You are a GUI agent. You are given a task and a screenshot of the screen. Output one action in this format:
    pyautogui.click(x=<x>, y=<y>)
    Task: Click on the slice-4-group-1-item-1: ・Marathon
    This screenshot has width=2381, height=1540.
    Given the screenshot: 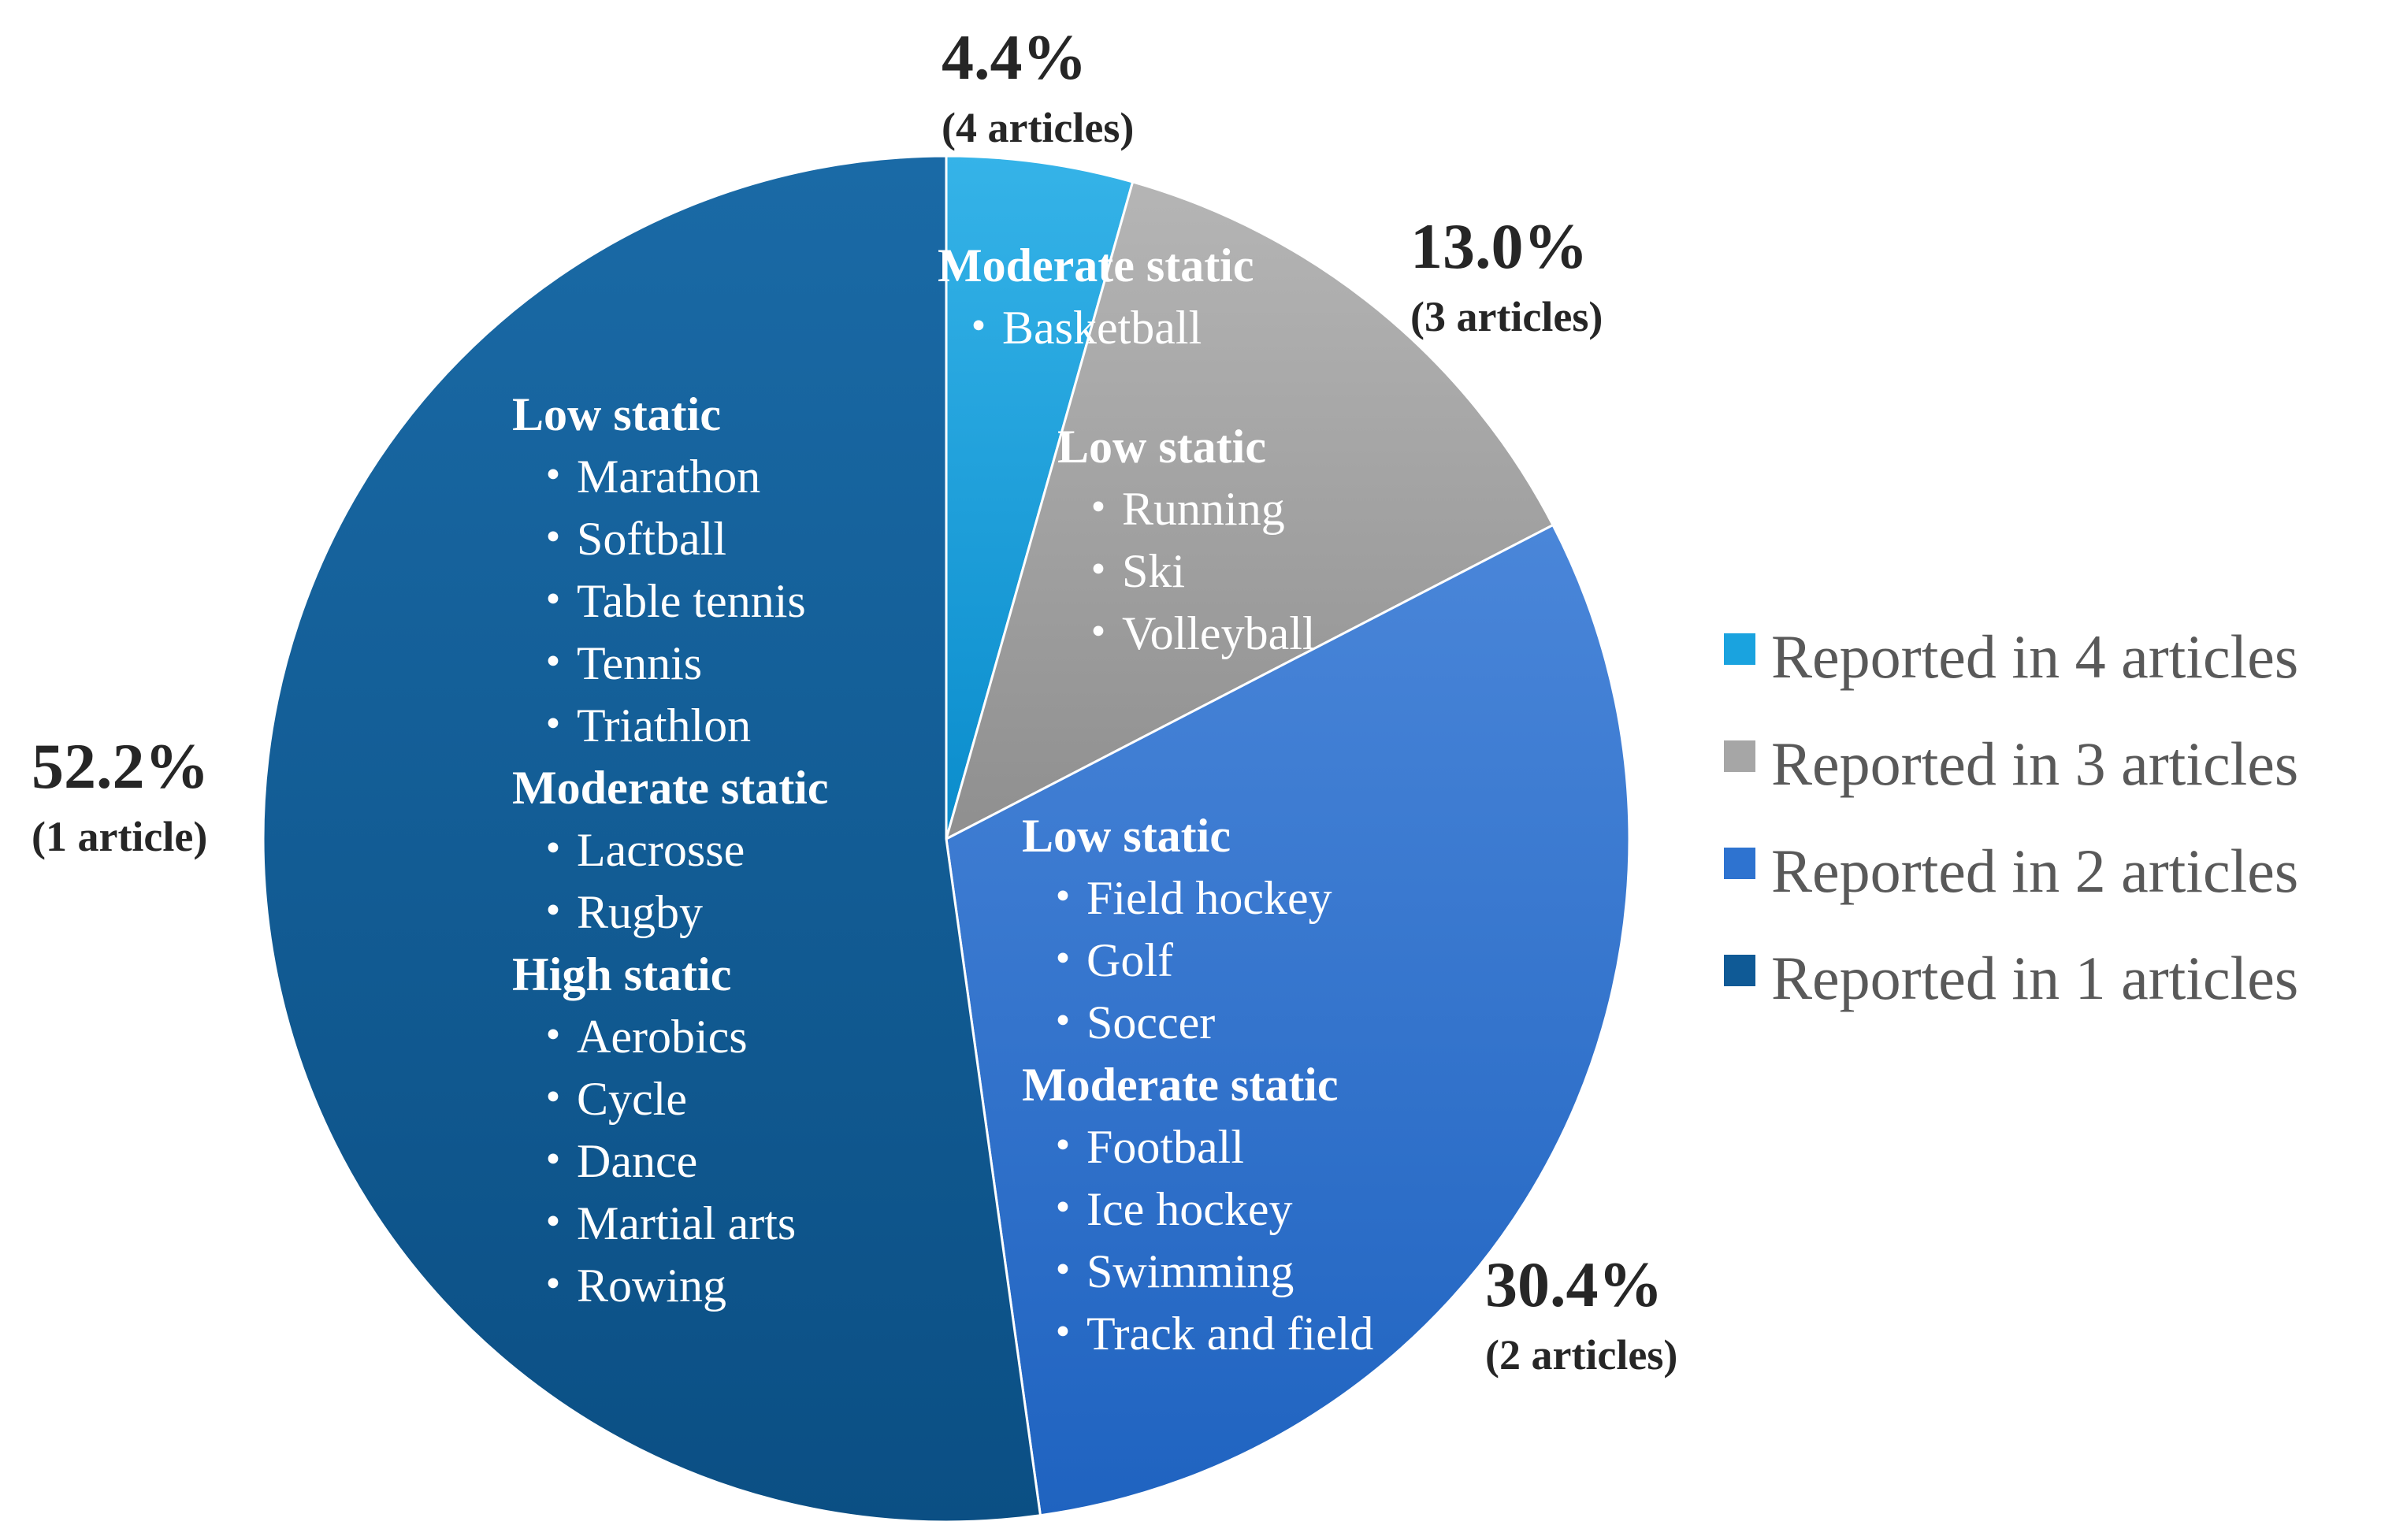 What is the action you would take?
    pyautogui.click(x=644, y=477)
    